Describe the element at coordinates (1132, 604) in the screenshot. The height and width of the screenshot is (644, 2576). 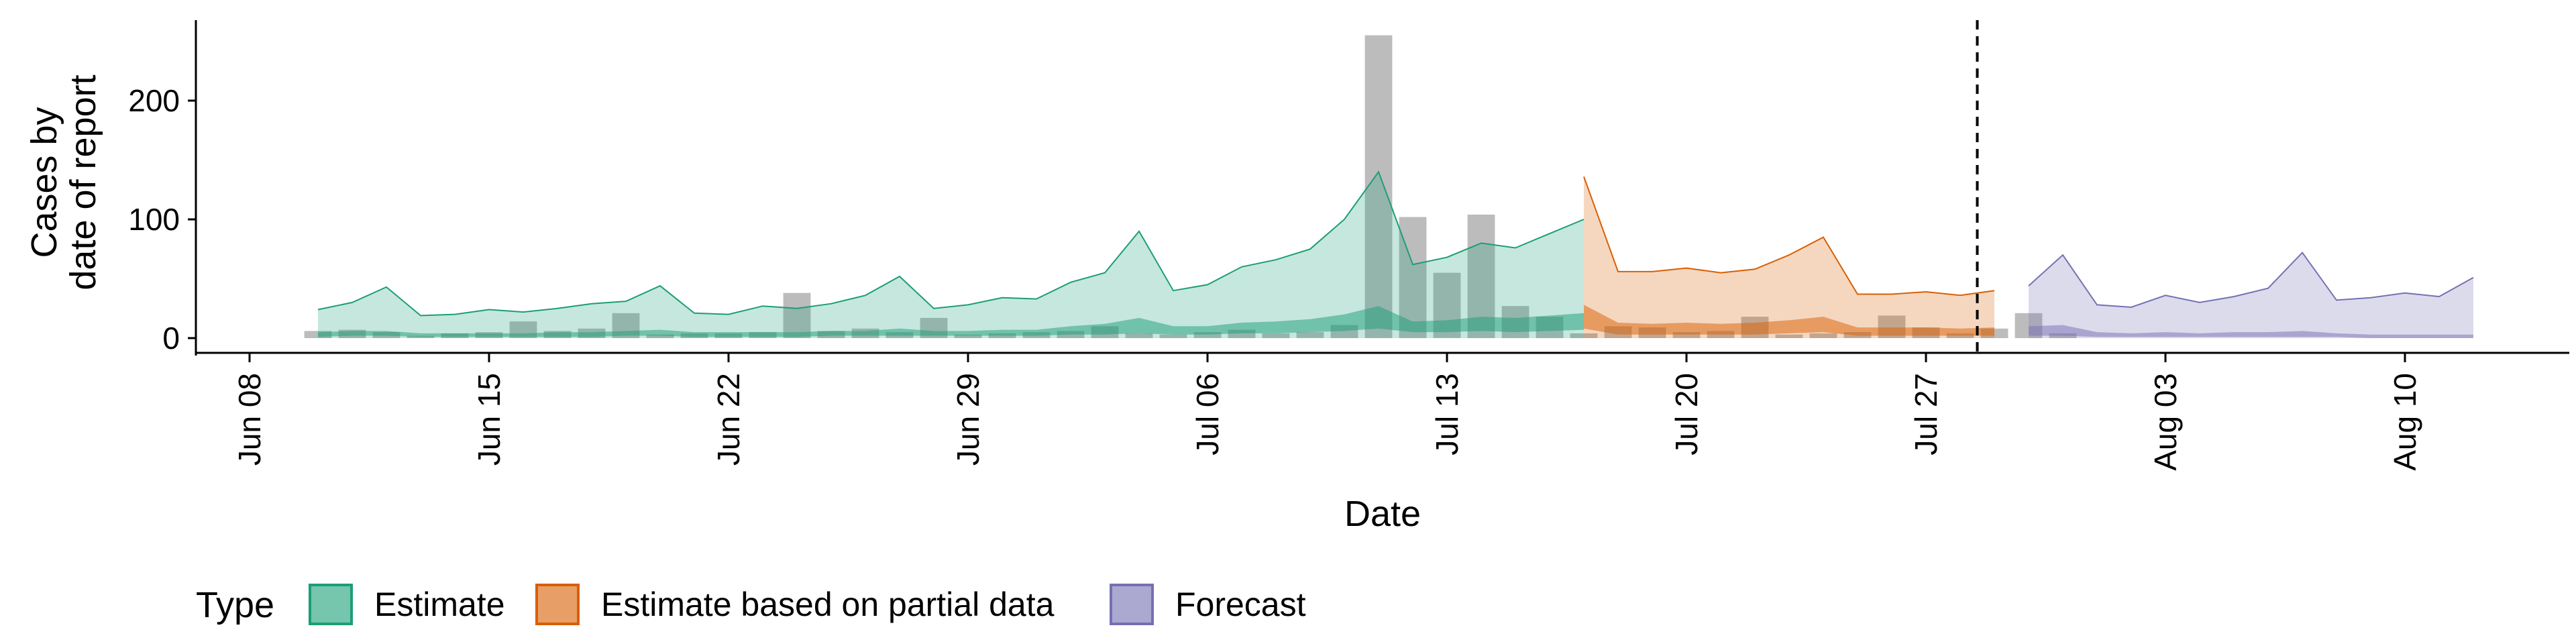
I see `legend-key-forecast` at that location.